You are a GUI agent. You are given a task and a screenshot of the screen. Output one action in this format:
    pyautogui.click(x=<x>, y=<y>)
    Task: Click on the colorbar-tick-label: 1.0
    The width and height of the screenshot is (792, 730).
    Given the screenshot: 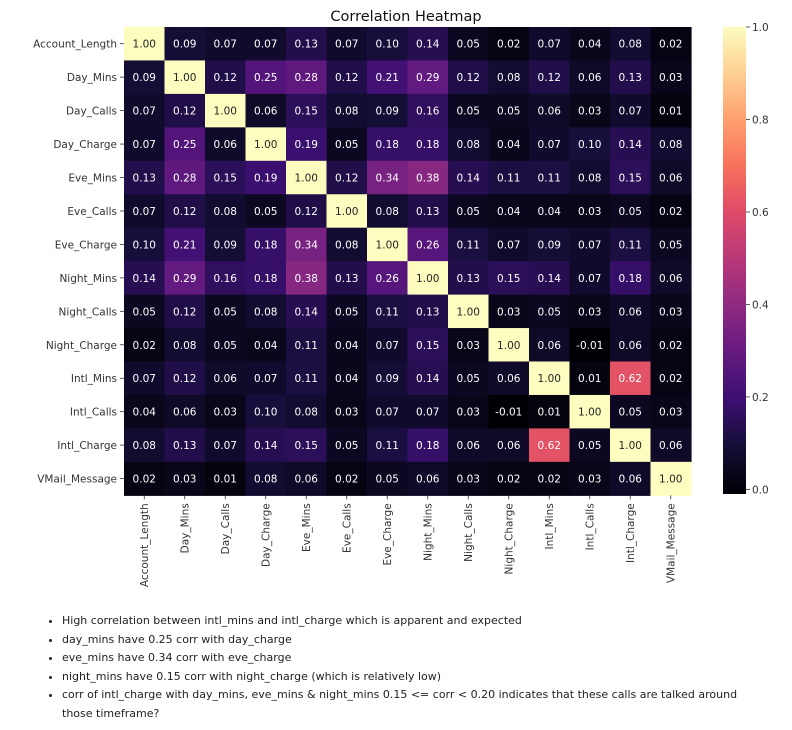 What is the action you would take?
    pyautogui.click(x=760, y=28)
    